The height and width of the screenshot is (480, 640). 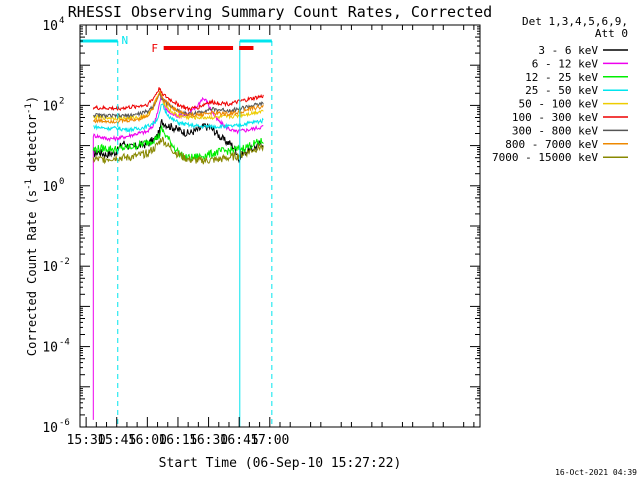 I want to click on y-tick-label-exponent: -4, so click(x=64, y=343).